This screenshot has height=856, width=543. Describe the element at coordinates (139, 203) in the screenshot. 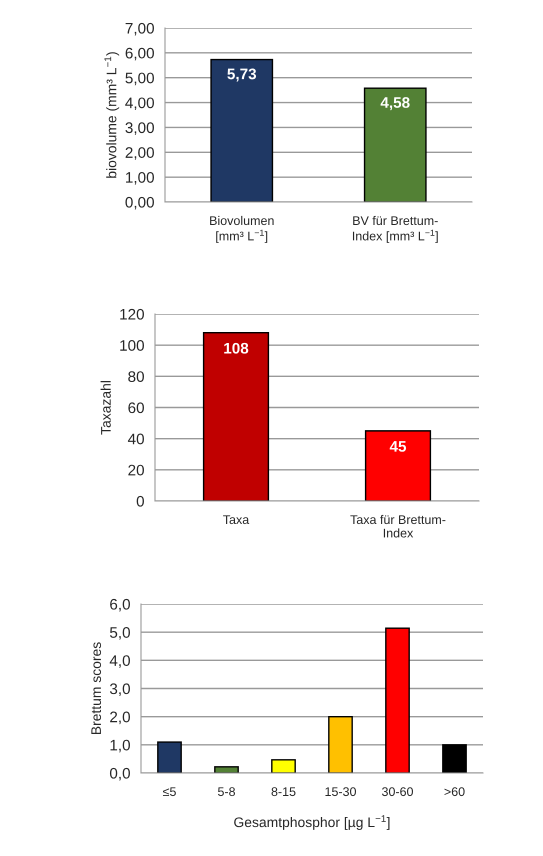

I see `y-tick-label: 0,00` at that location.